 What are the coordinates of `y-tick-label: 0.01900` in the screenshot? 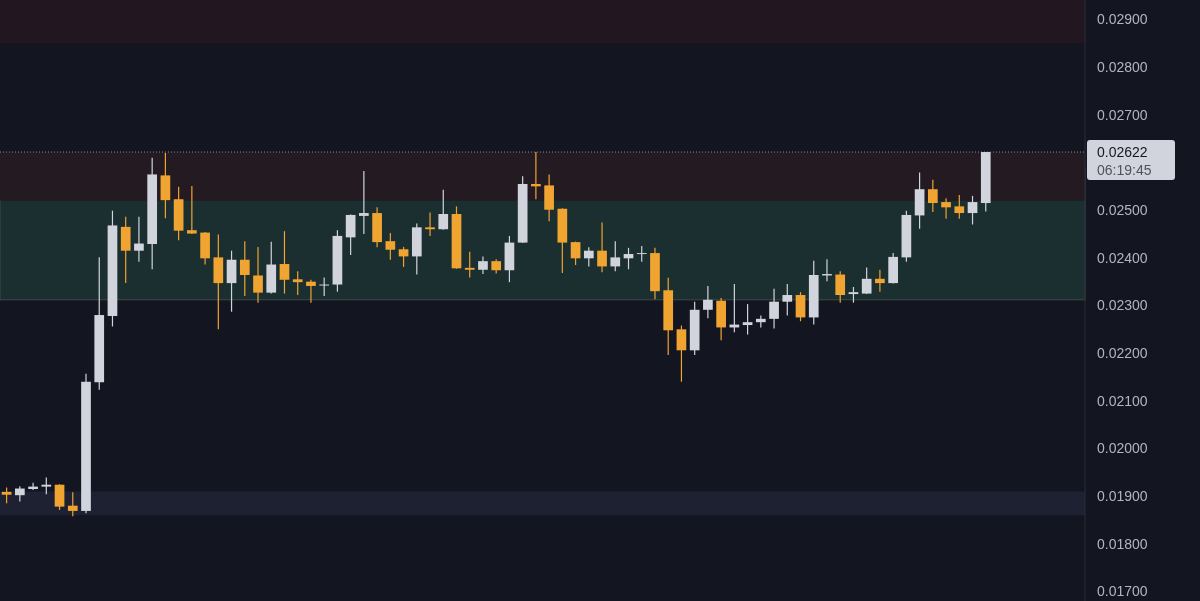 It's located at (1122, 496).